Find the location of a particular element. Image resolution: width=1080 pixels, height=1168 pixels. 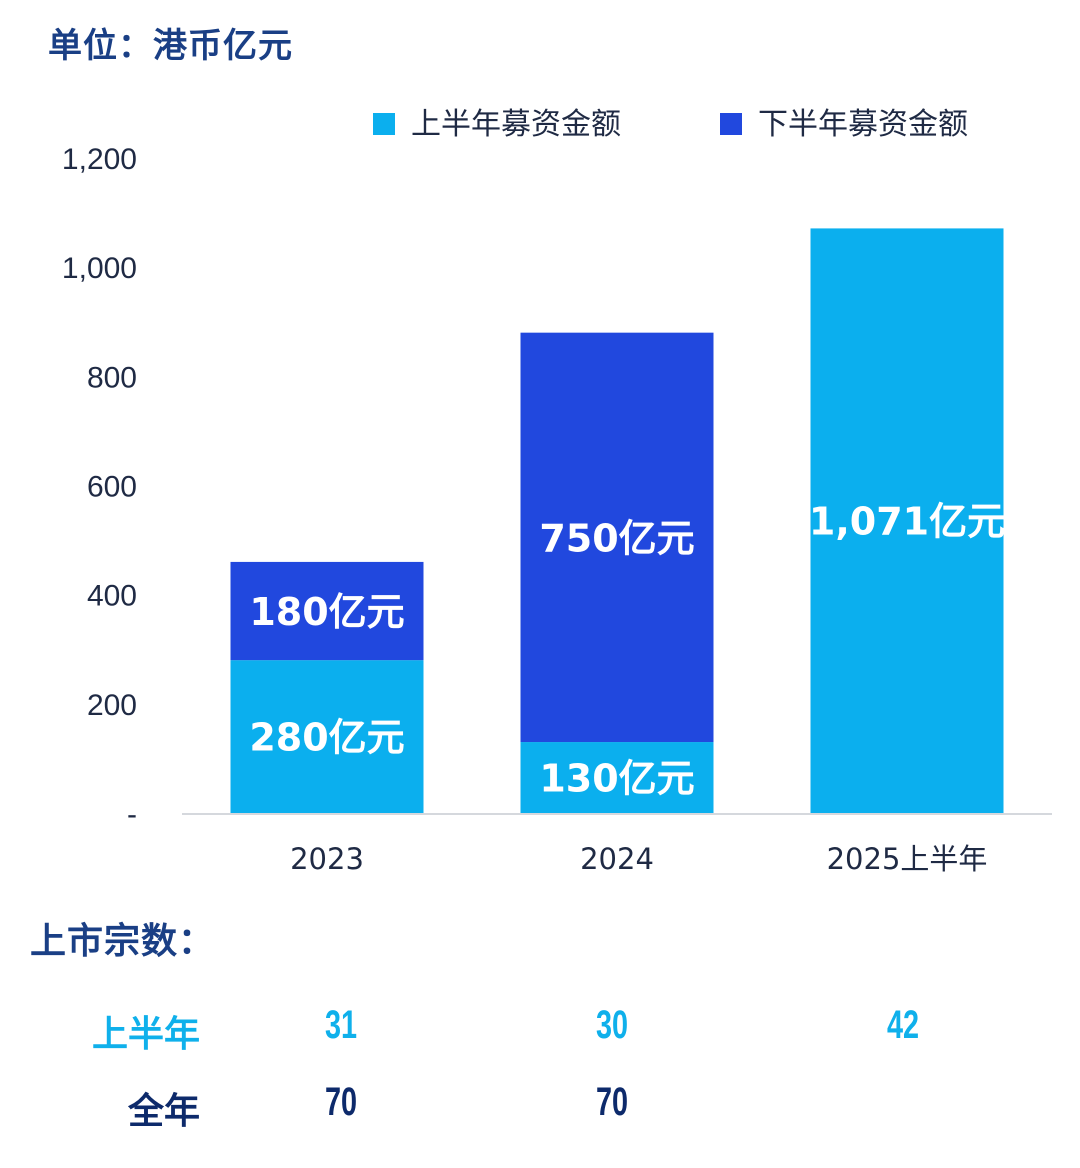

bar-data-label: 130亿元 is located at coordinates (616, 779).